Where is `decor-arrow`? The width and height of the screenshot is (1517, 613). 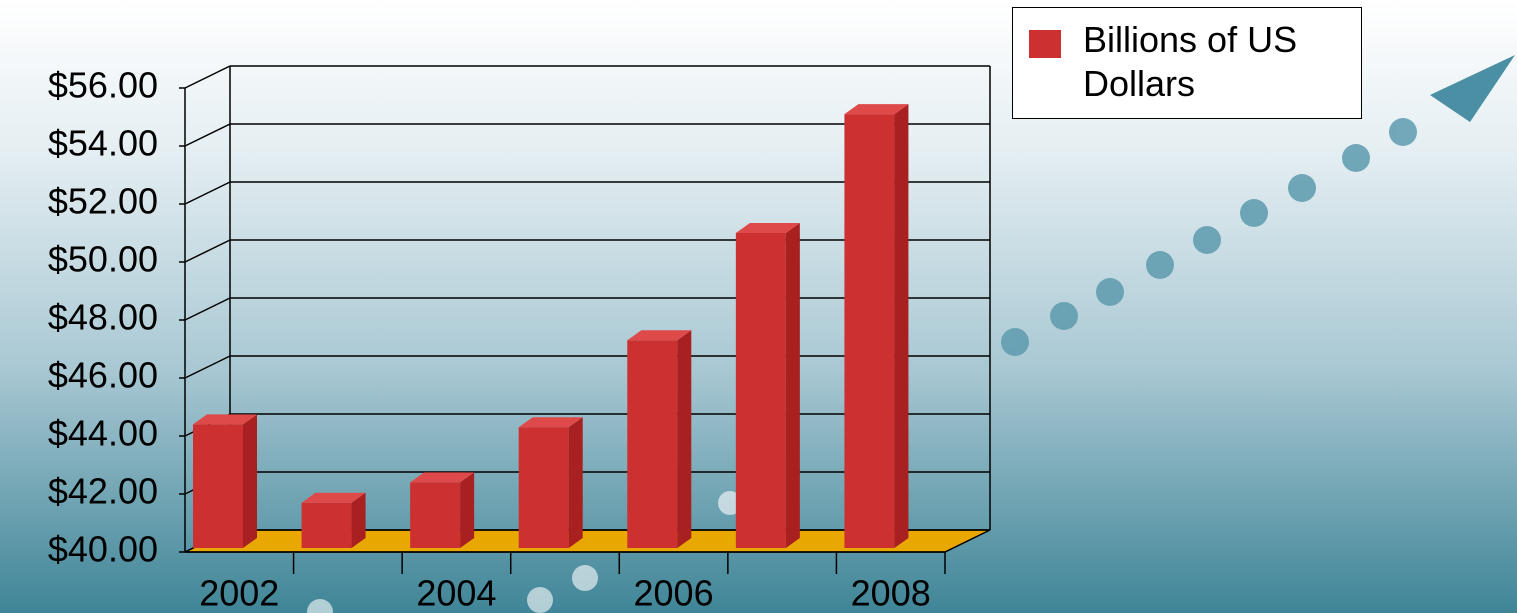
decor-arrow is located at coordinates (1472, 88).